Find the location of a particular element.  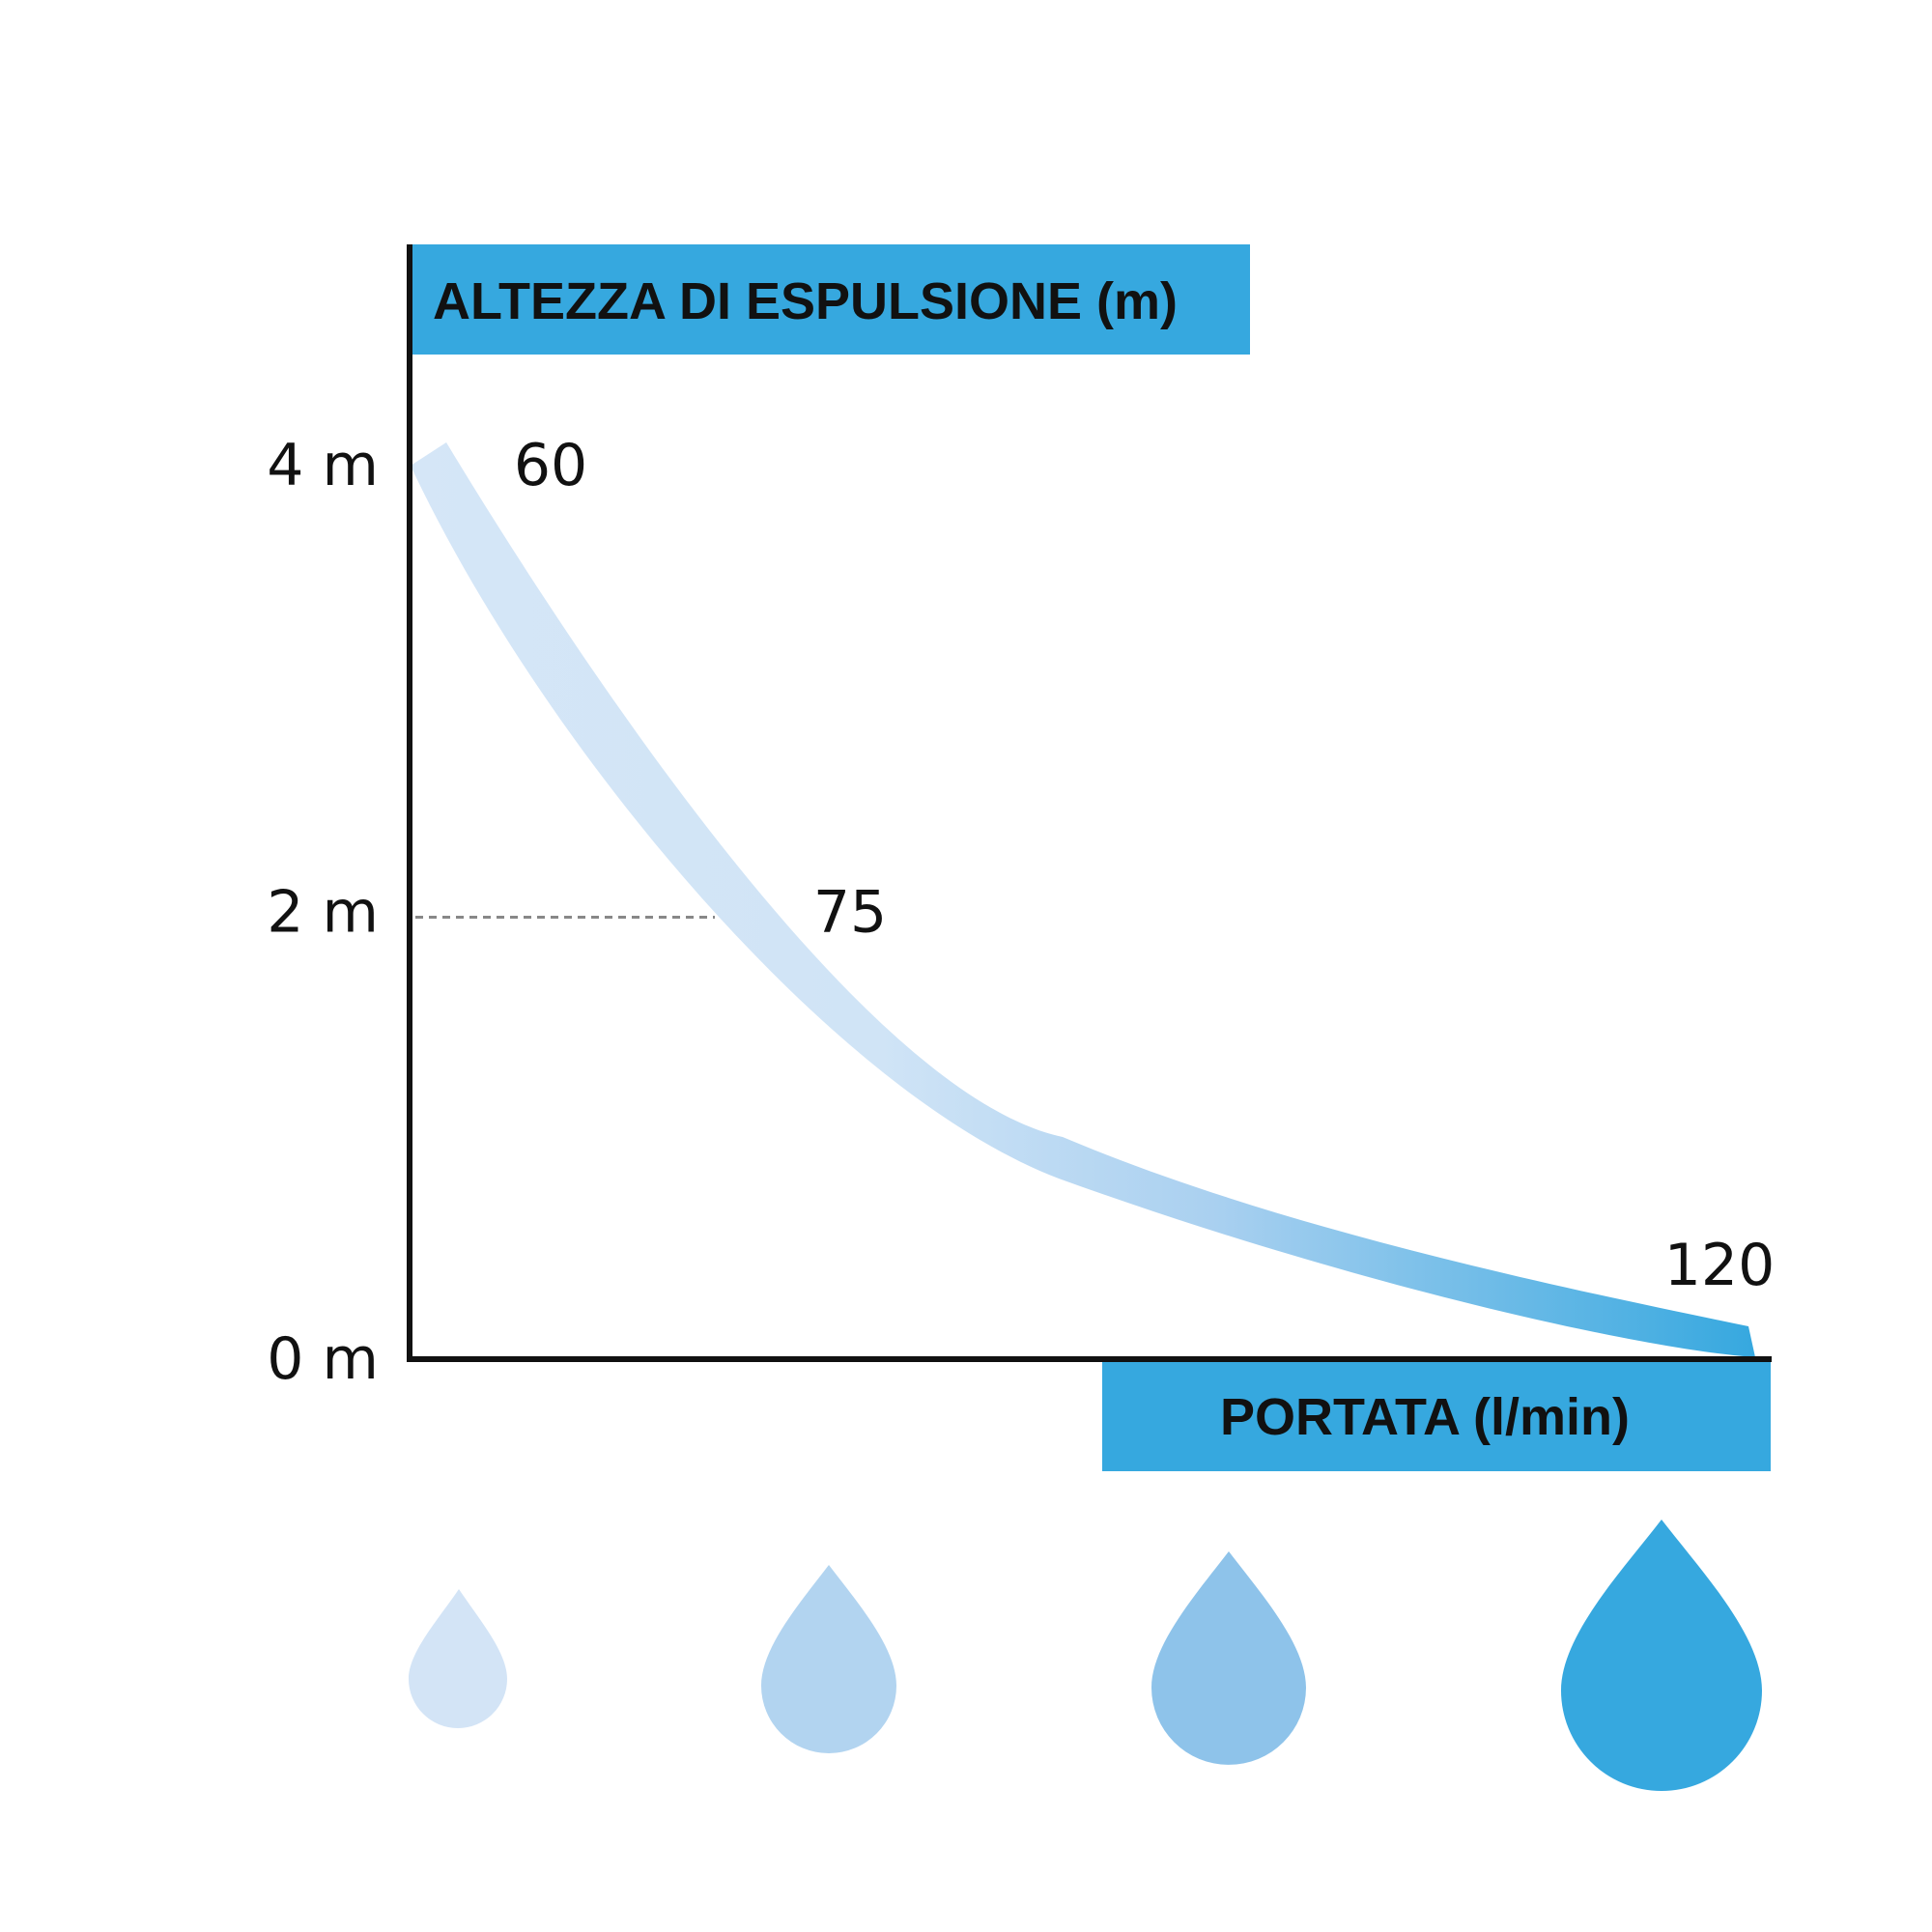

y-tick-label: 0 m is located at coordinates (323, 1359).